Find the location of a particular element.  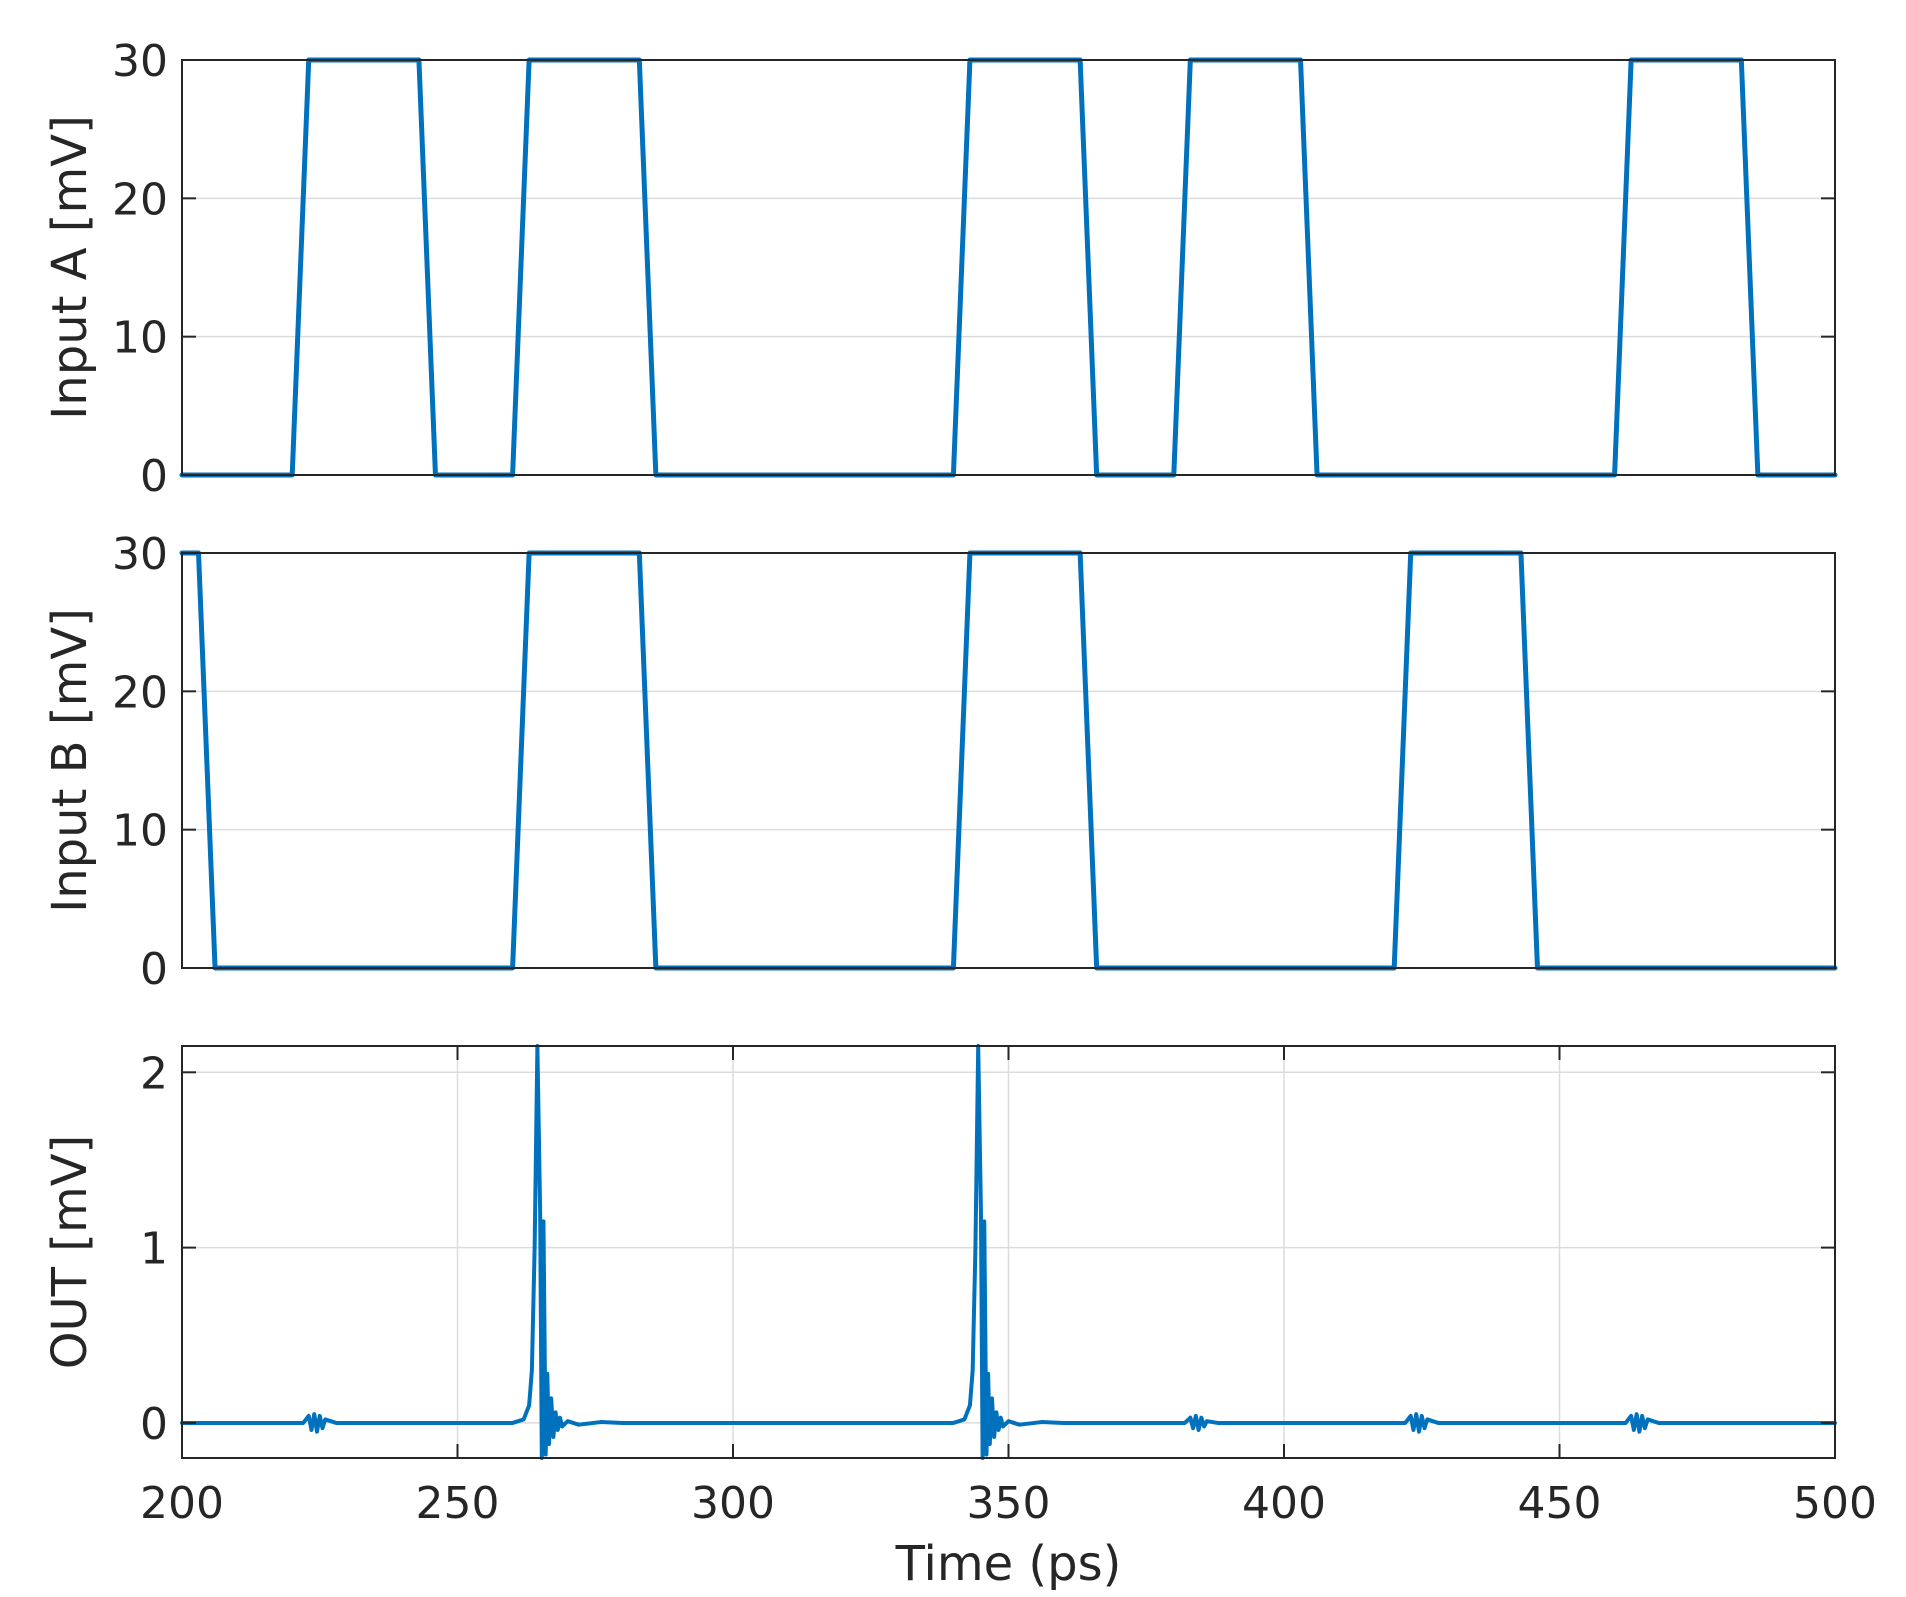

xtick-label: 500 is located at coordinates (1835, 1503).